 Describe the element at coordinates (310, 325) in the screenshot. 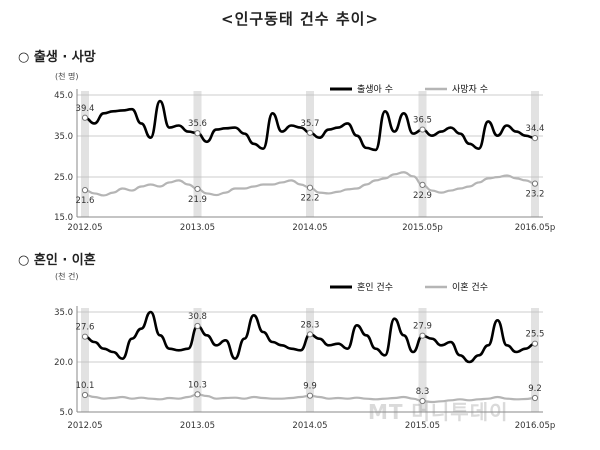

I see `data-label: 28.3` at that location.